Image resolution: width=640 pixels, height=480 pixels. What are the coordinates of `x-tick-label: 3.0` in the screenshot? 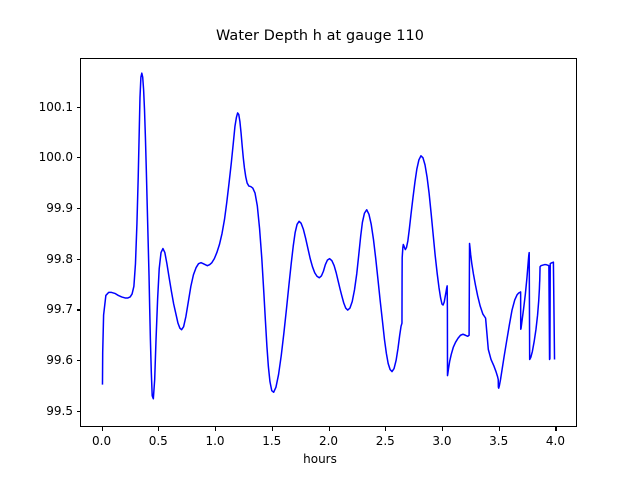 It's located at (442, 441).